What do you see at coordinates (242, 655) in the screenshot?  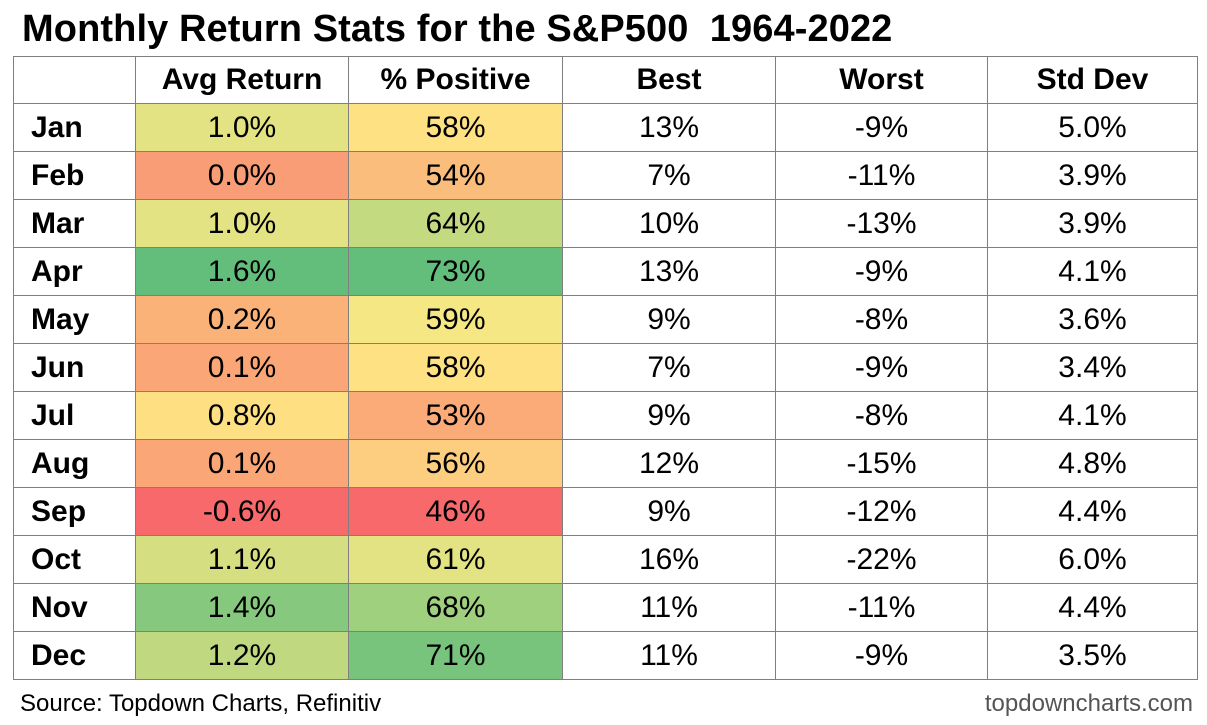 I see `avg-return-cell: 1.2%` at bounding box center [242, 655].